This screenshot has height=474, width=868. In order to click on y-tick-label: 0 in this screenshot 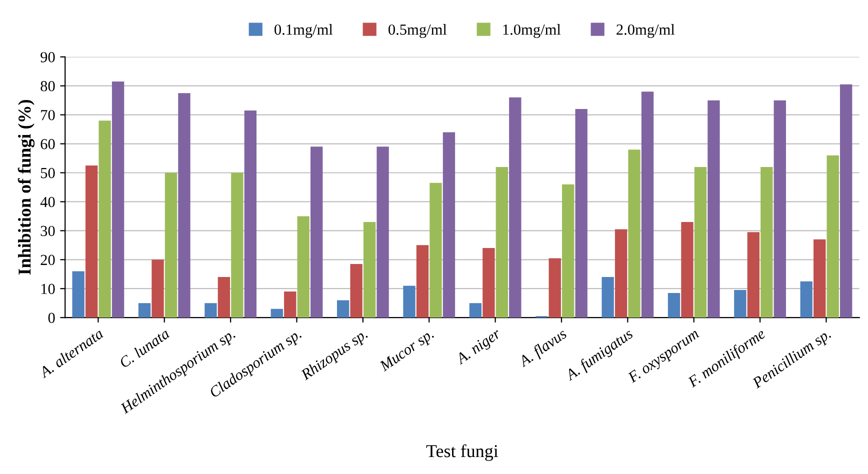, I will do `click(51, 318)`.